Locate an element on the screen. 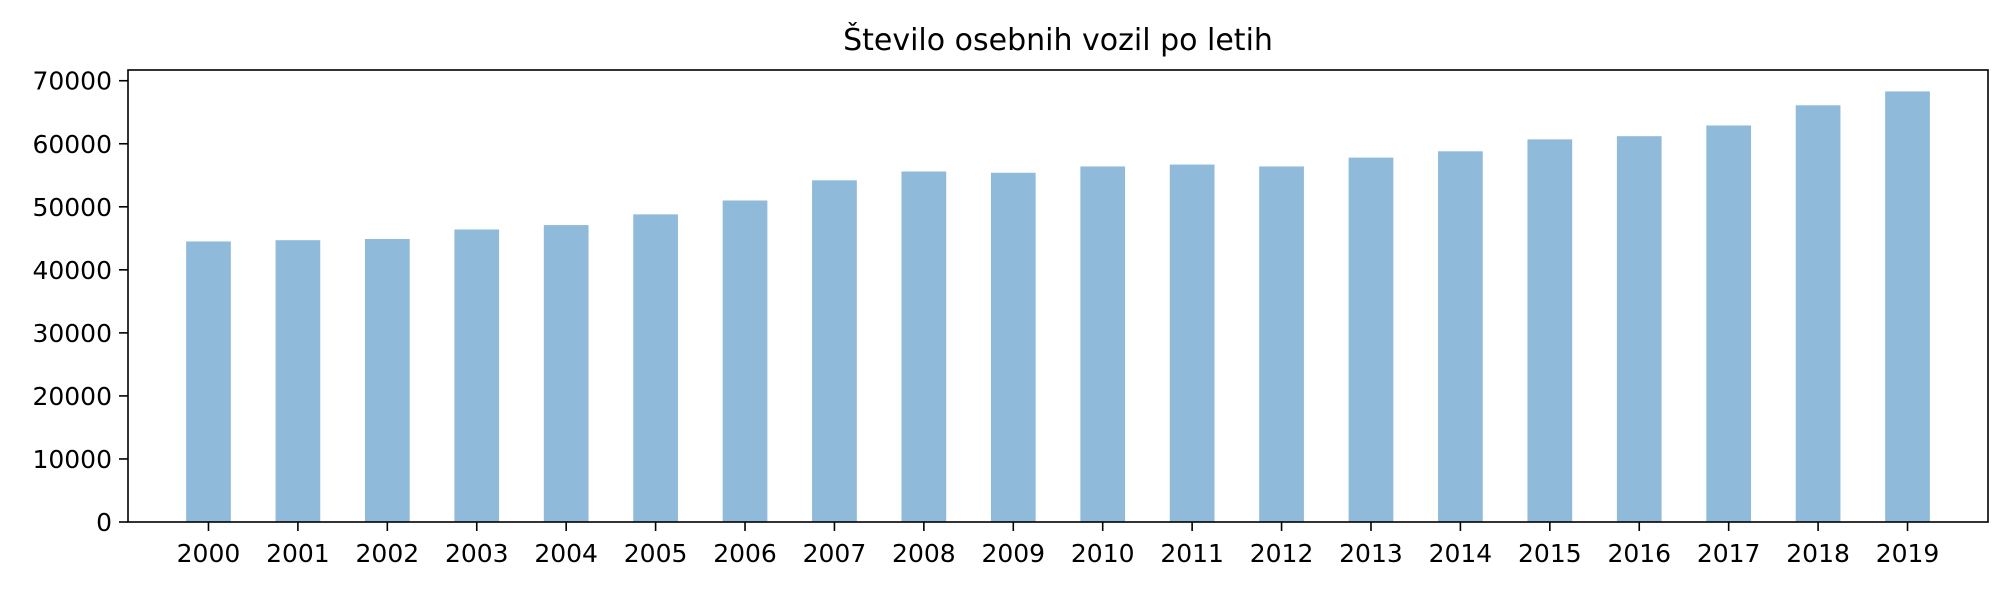 Image resolution: width=2007 pixels, height=593 pixels. bar-2008 is located at coordinates (924, 346).